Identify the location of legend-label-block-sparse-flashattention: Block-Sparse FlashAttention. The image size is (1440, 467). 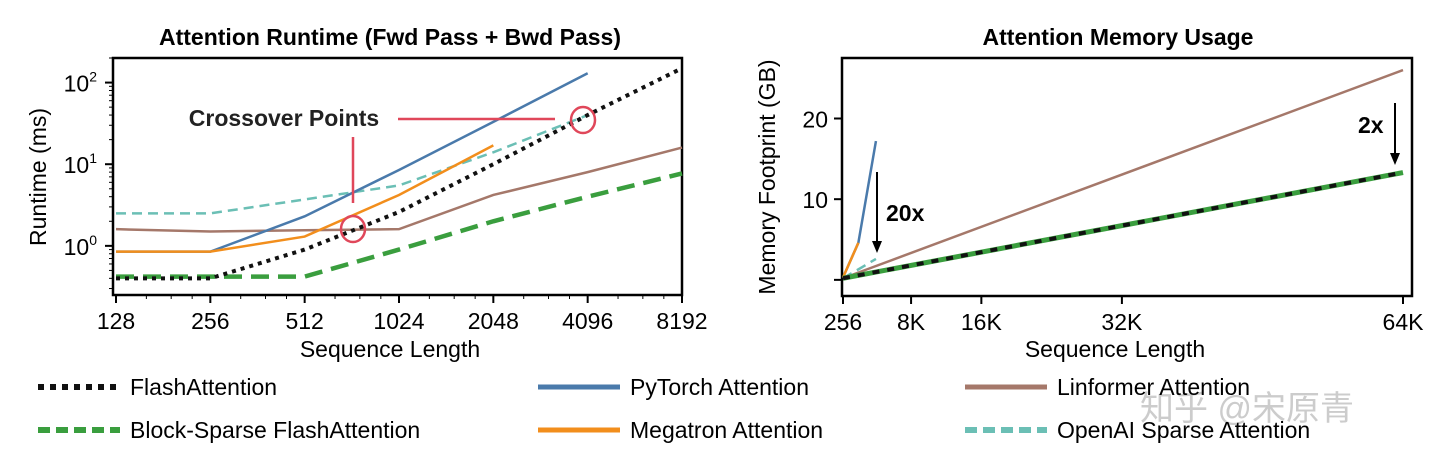
(275, 430).